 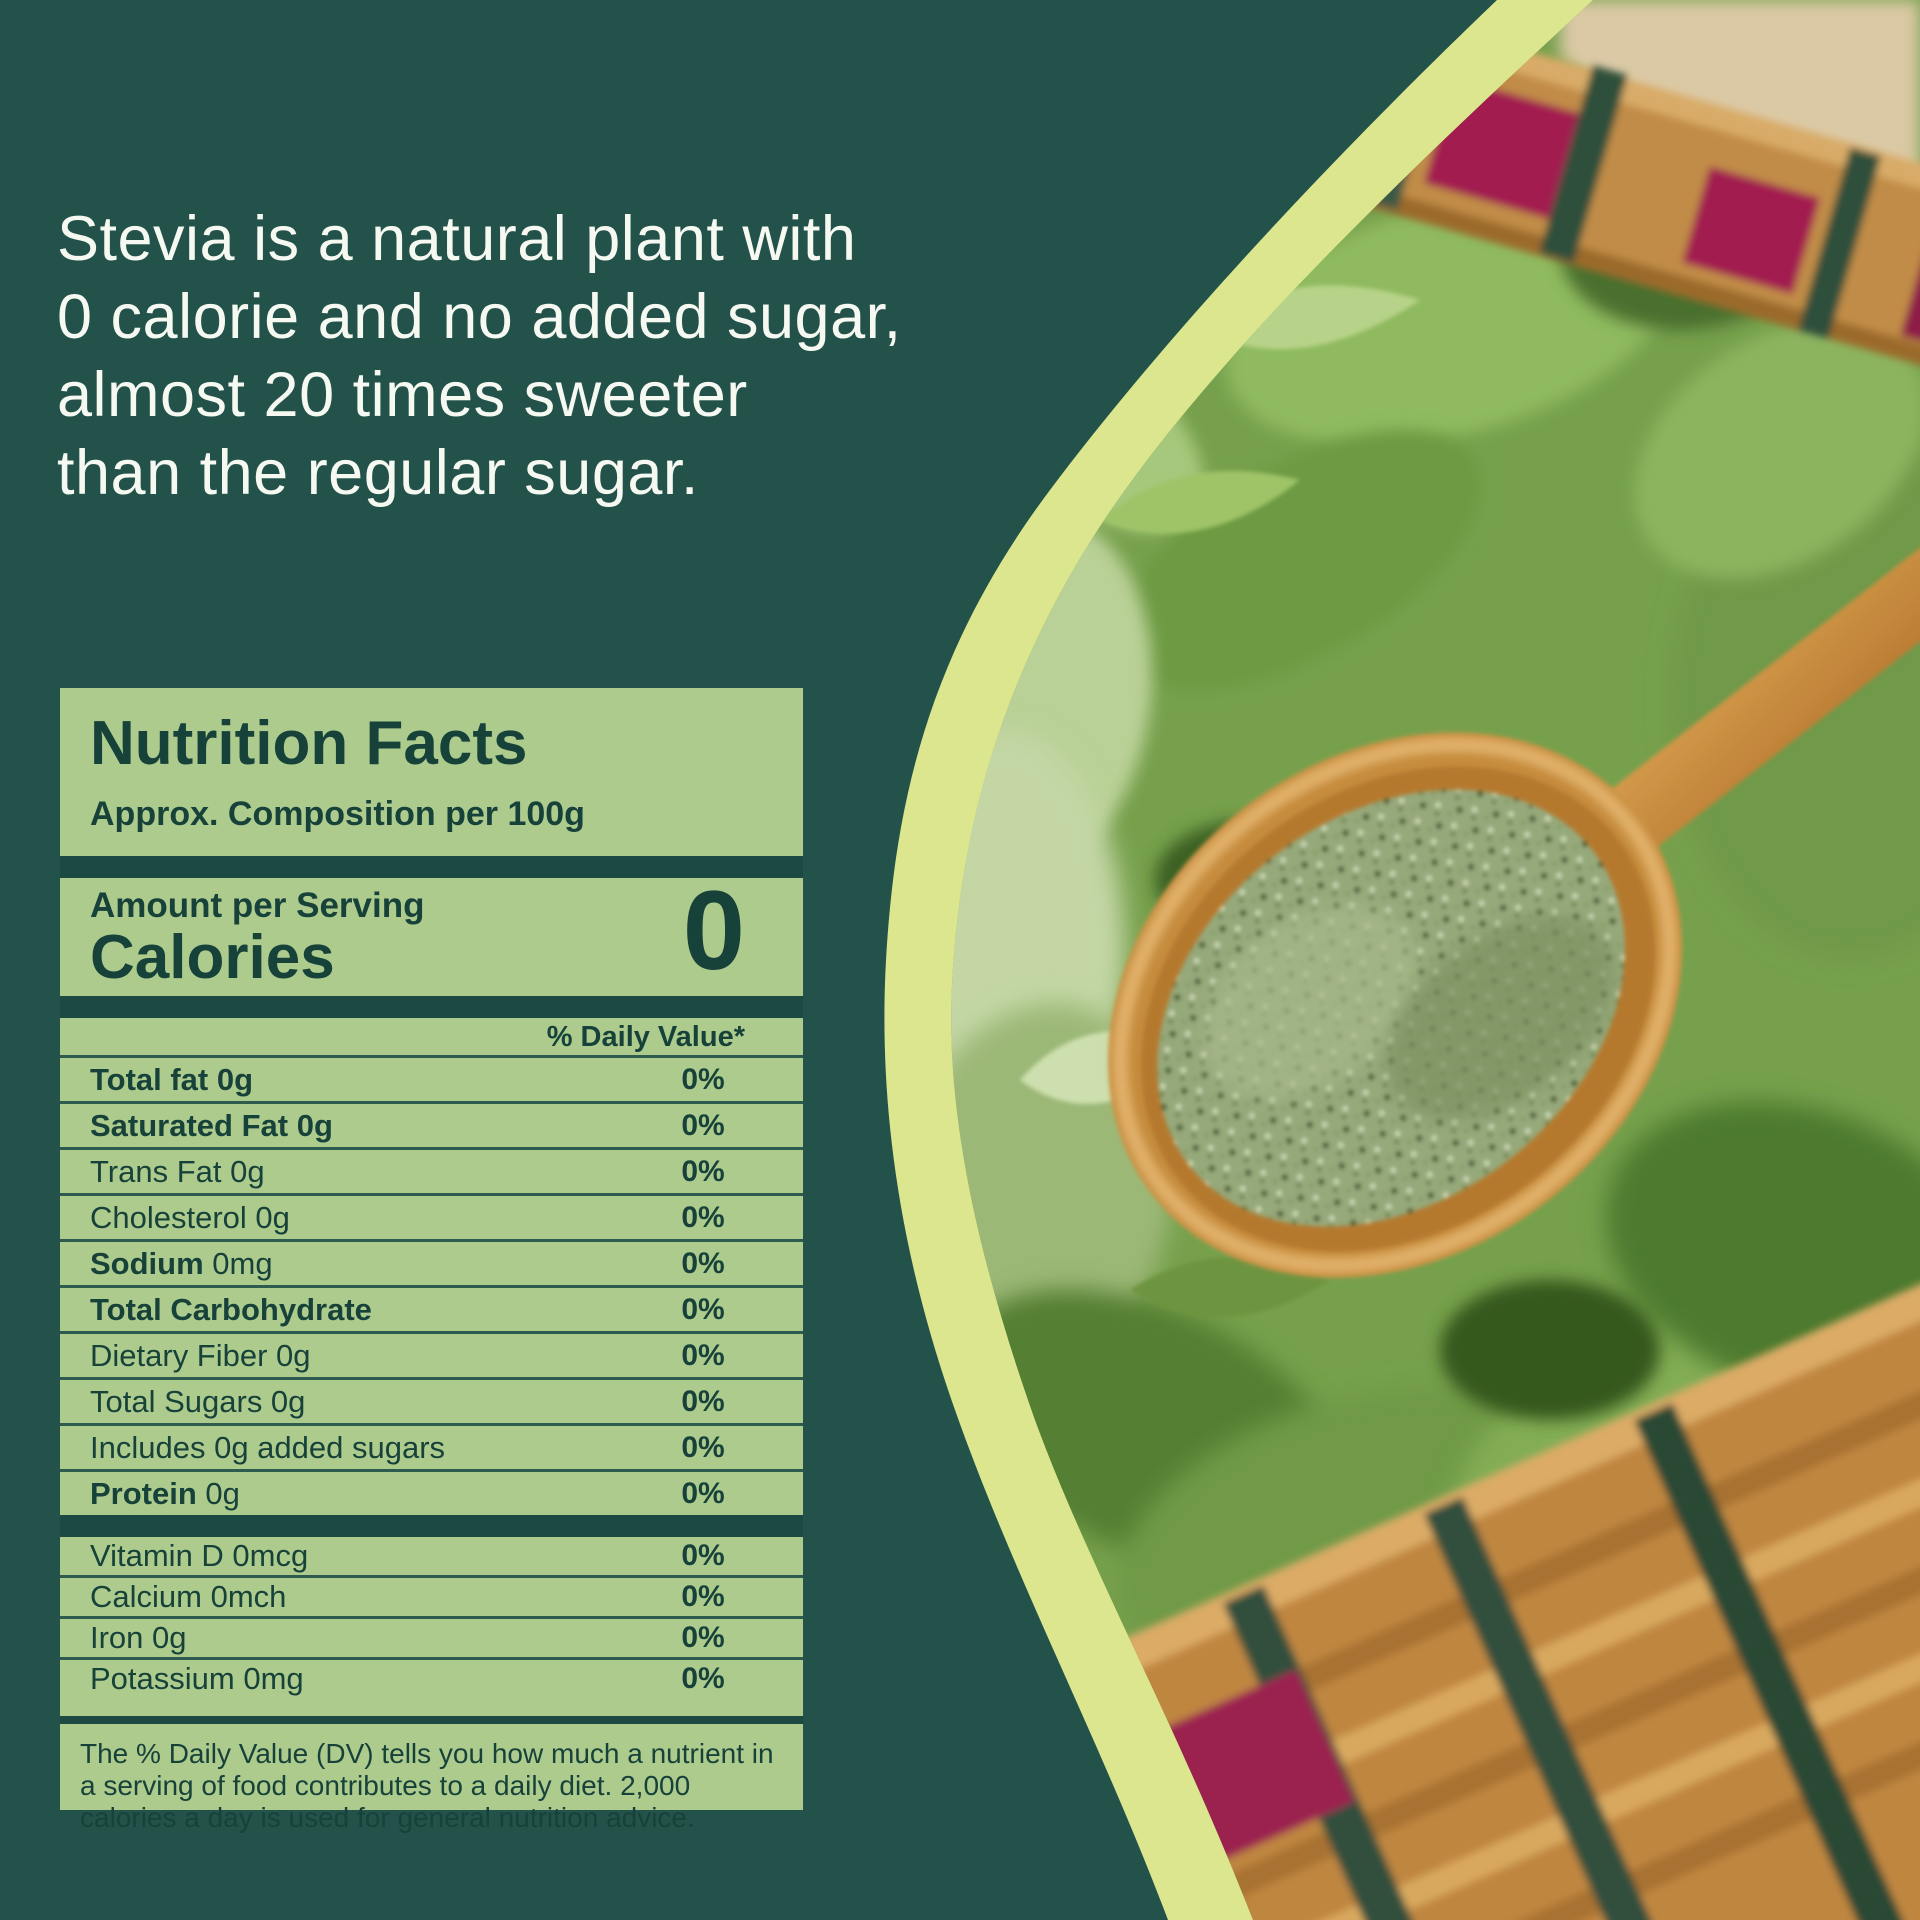 I want to click on nutrient-label: Sodium 0mg, so click(x=181, y=1263).